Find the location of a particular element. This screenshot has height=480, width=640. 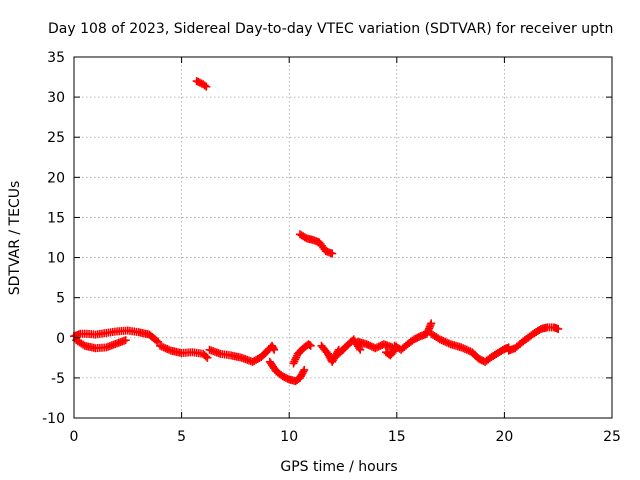

y-tick-label: 25 is located at coordinates (56, 138).